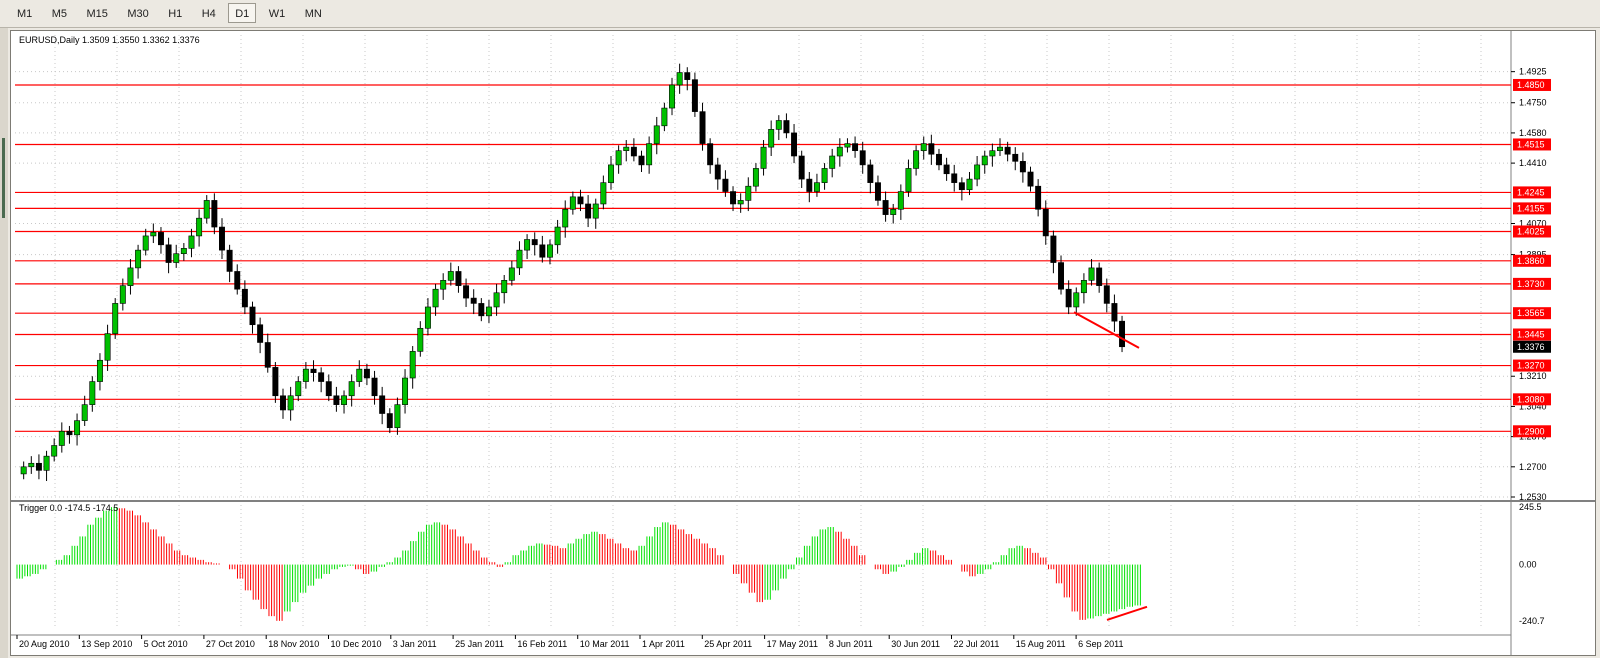 Image resolution: width=1600 pixels, height=658 pixels. Describe the element at coordinates (1533, 376) in the screenshot. I see `price-tick-label: 1.3210` at that location.